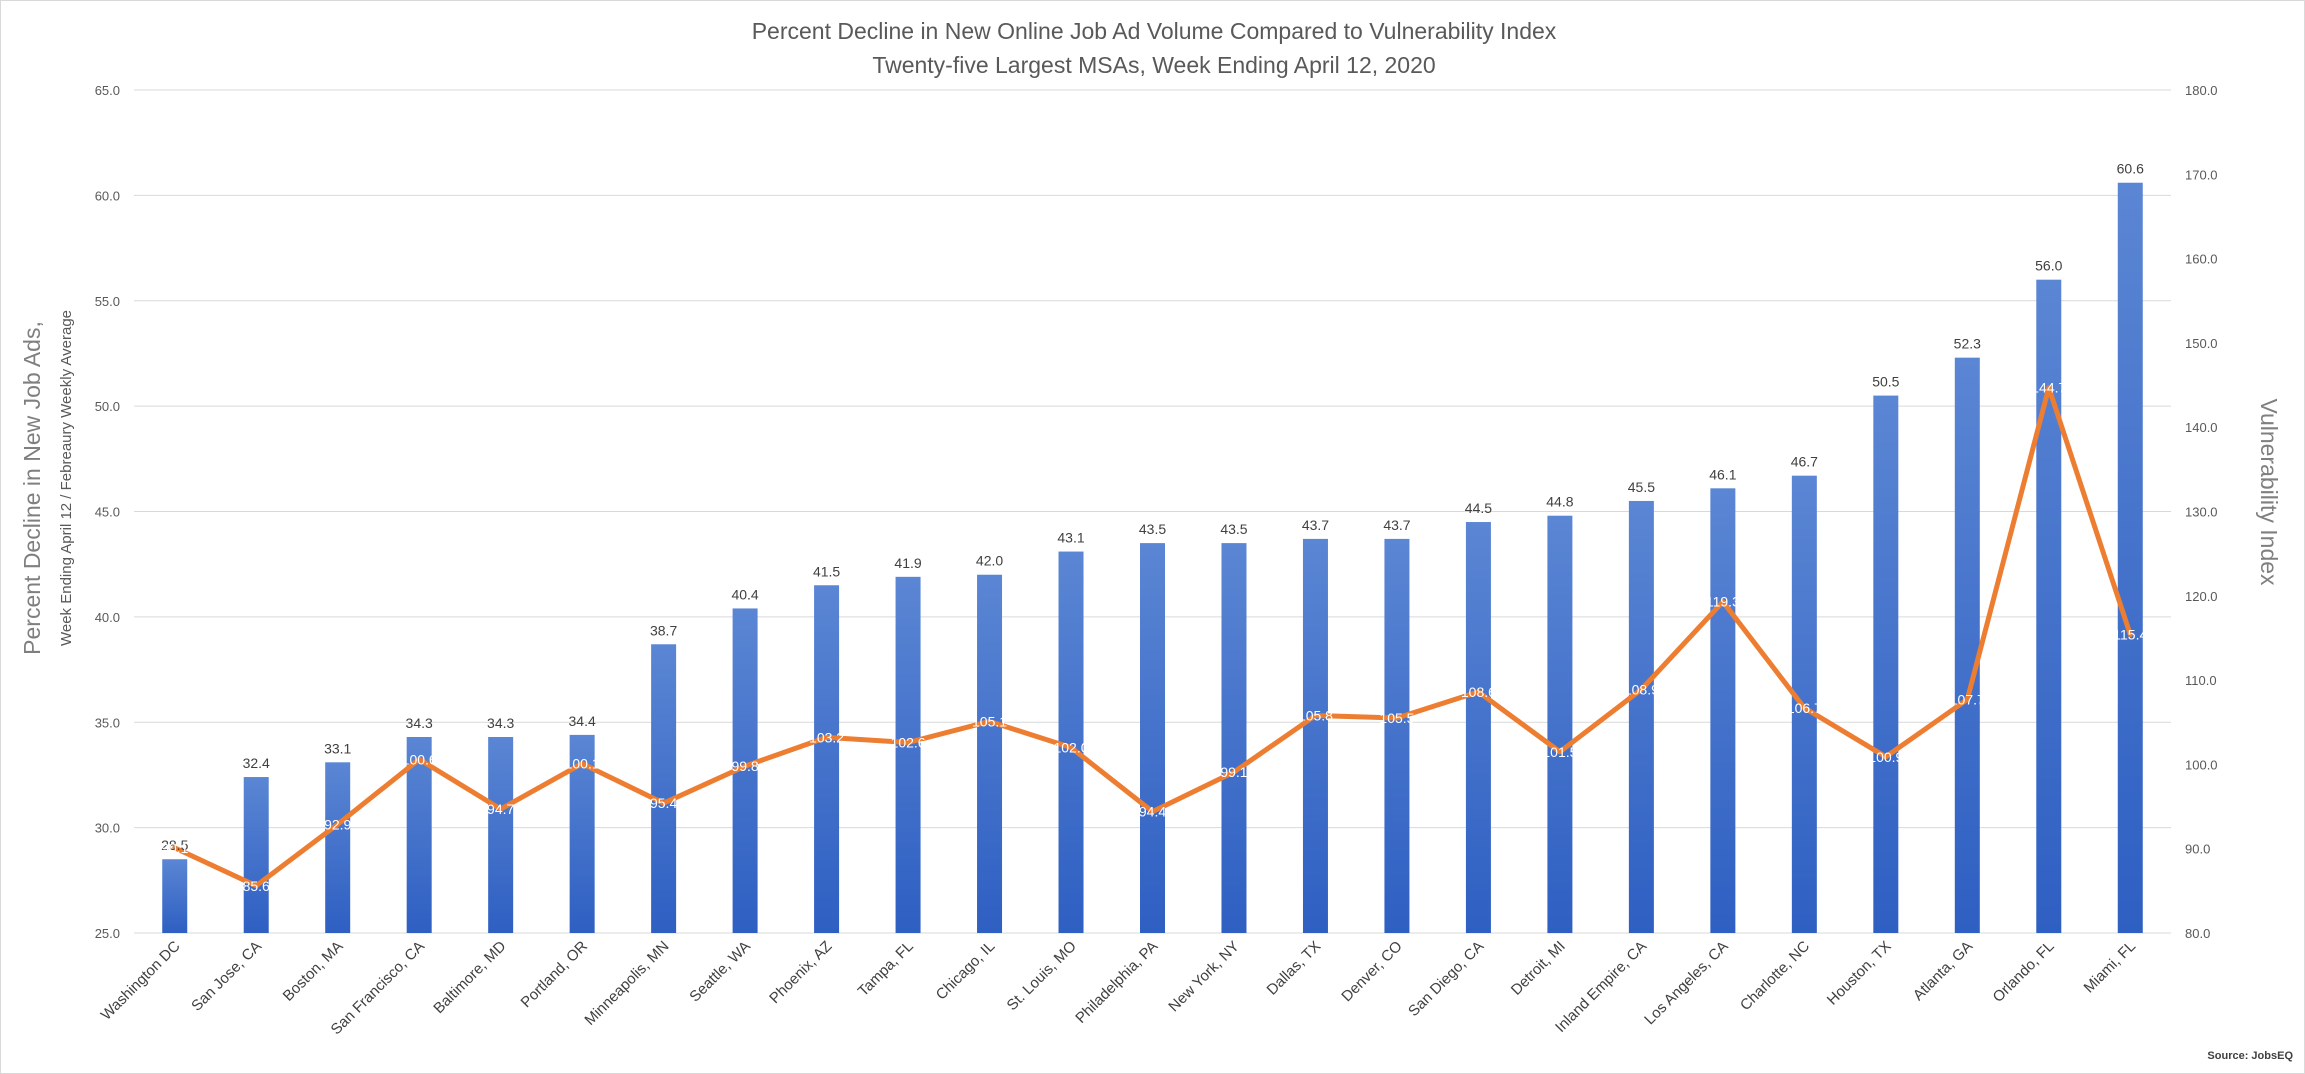 This screenshot has width=2305, height=1074. I want to click on category-label: Tampa, FL, so click(886, 969).